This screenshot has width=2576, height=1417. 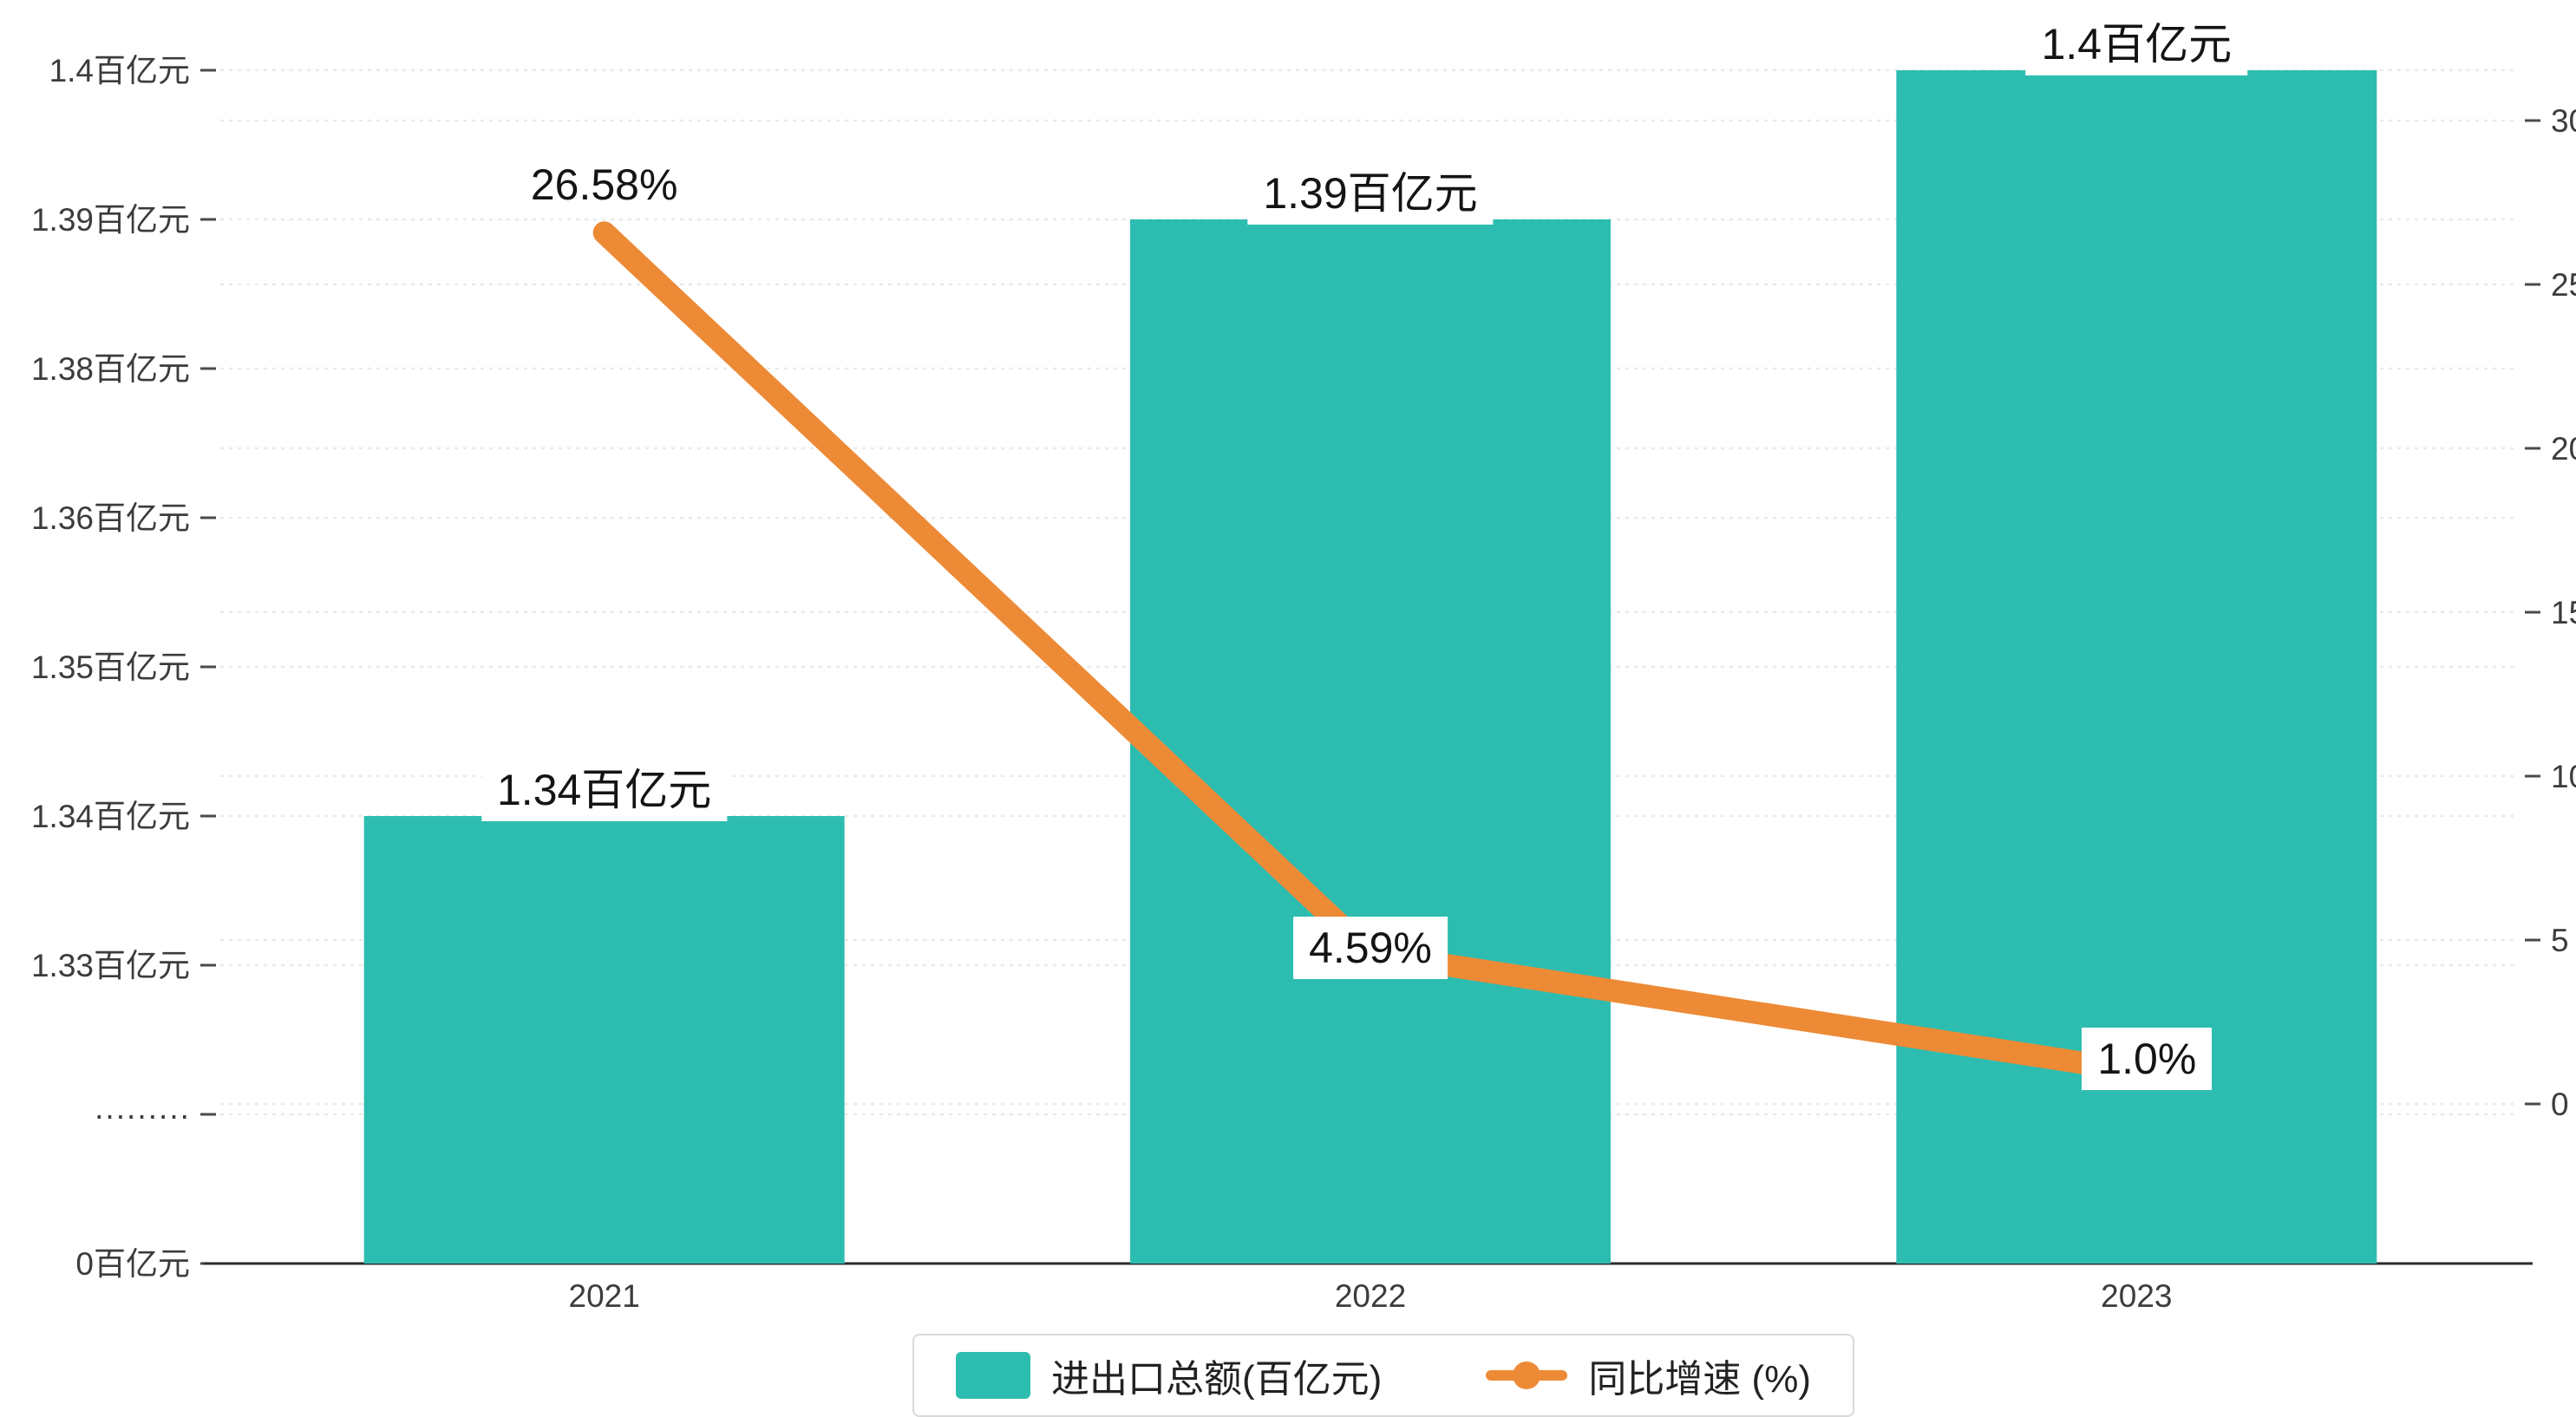 I want to click on right-axis-label: 15, so click(x=2563, y=612).